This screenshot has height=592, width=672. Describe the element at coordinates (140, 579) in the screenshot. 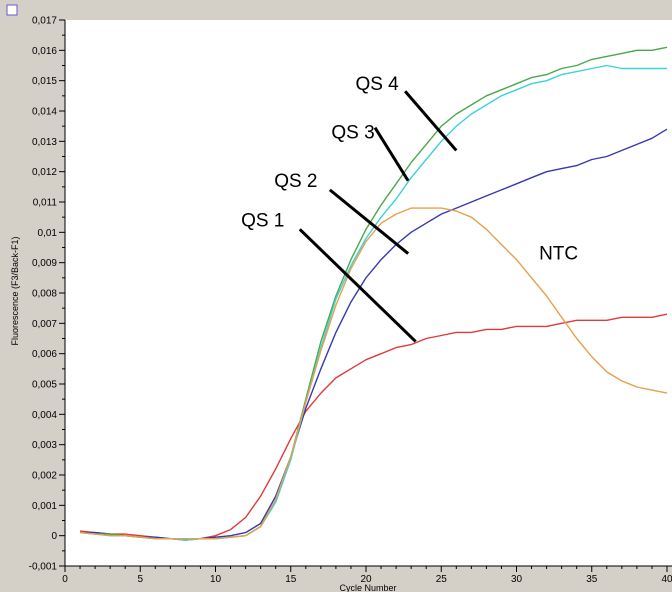

I see `x-tick-label: 5` at that location.